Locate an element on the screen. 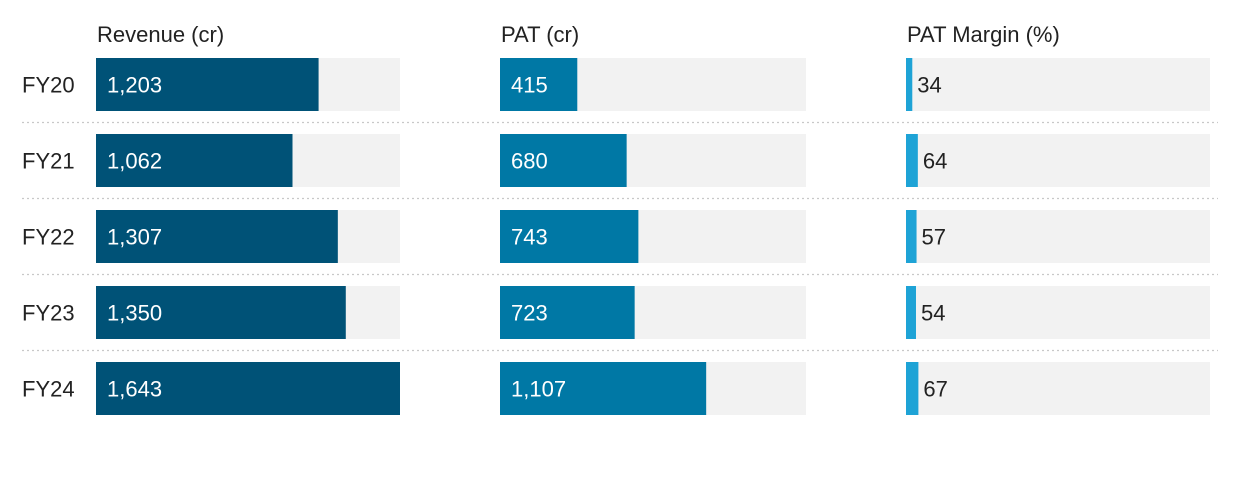  value-label: 57 is located at coordinates (934, 237).